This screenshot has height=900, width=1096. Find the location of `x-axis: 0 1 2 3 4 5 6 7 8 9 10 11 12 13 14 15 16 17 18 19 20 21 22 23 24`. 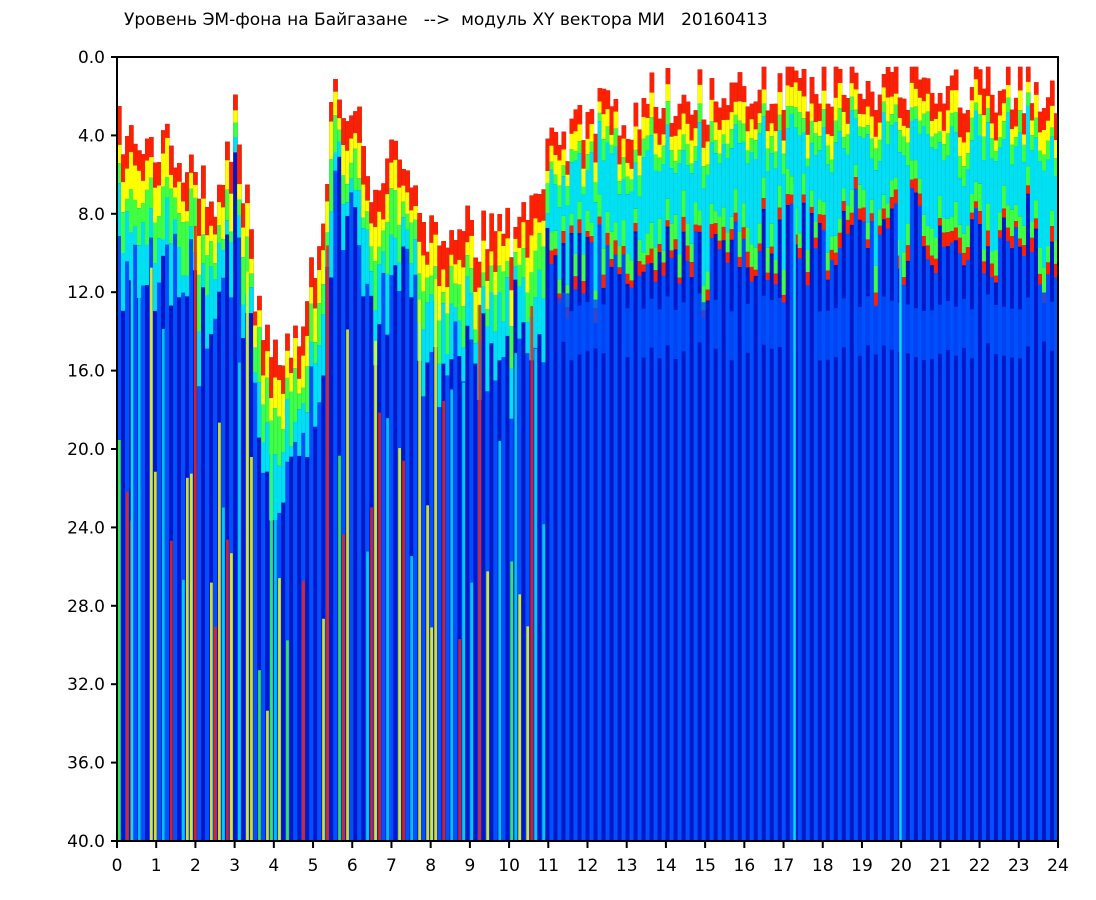

x-axis: 0 1 2 3 4 5 6 7 8 9 10 11 12 13 14 15 16 17 18 19 20 21 22 23 24 is located at coordinates (590, 858).